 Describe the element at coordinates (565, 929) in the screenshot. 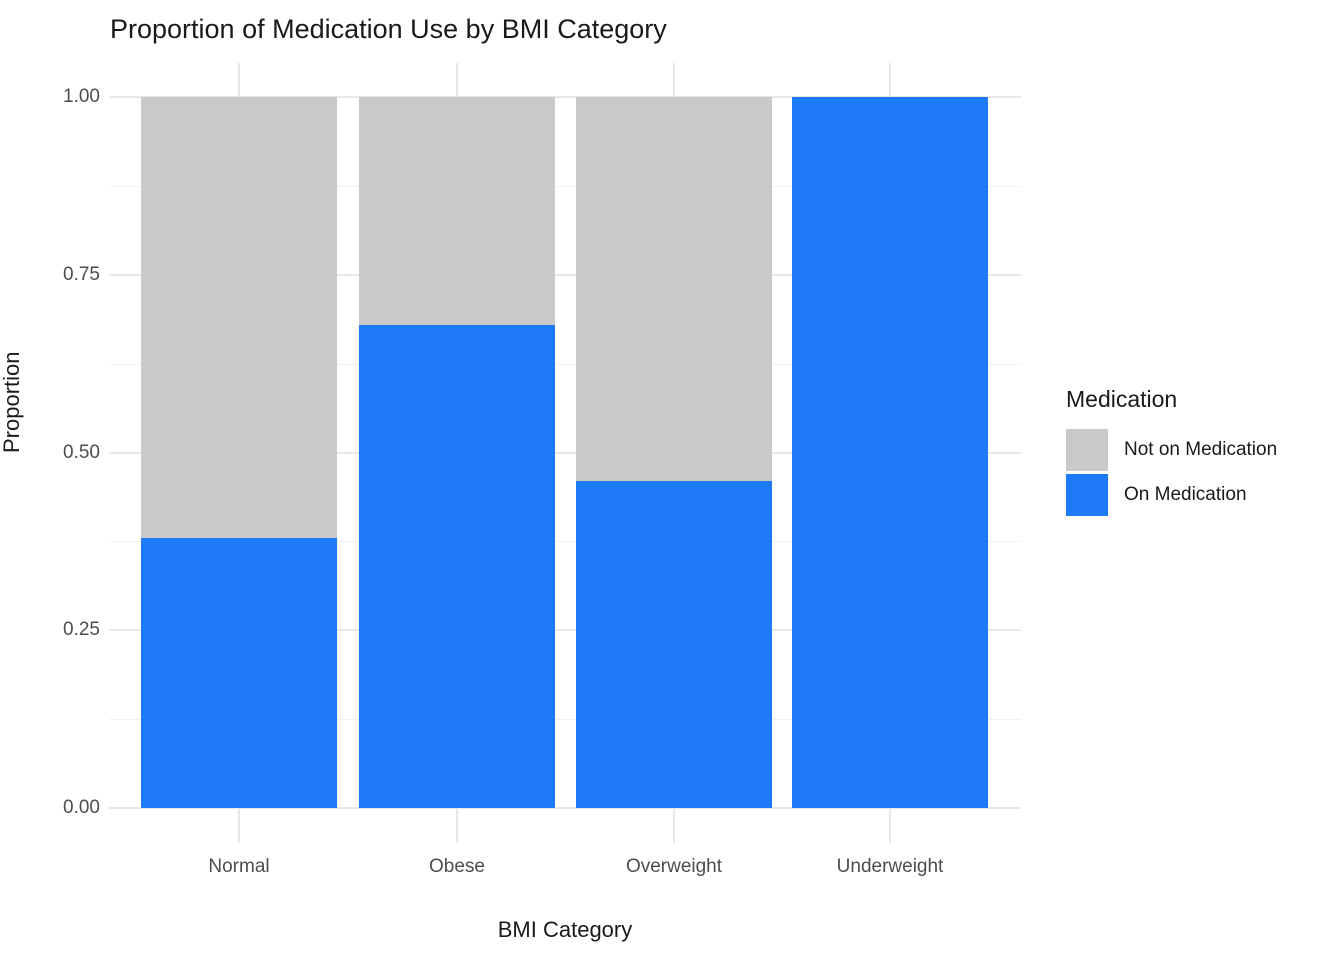

I see `x-axis-title: BMI Category` at that location.